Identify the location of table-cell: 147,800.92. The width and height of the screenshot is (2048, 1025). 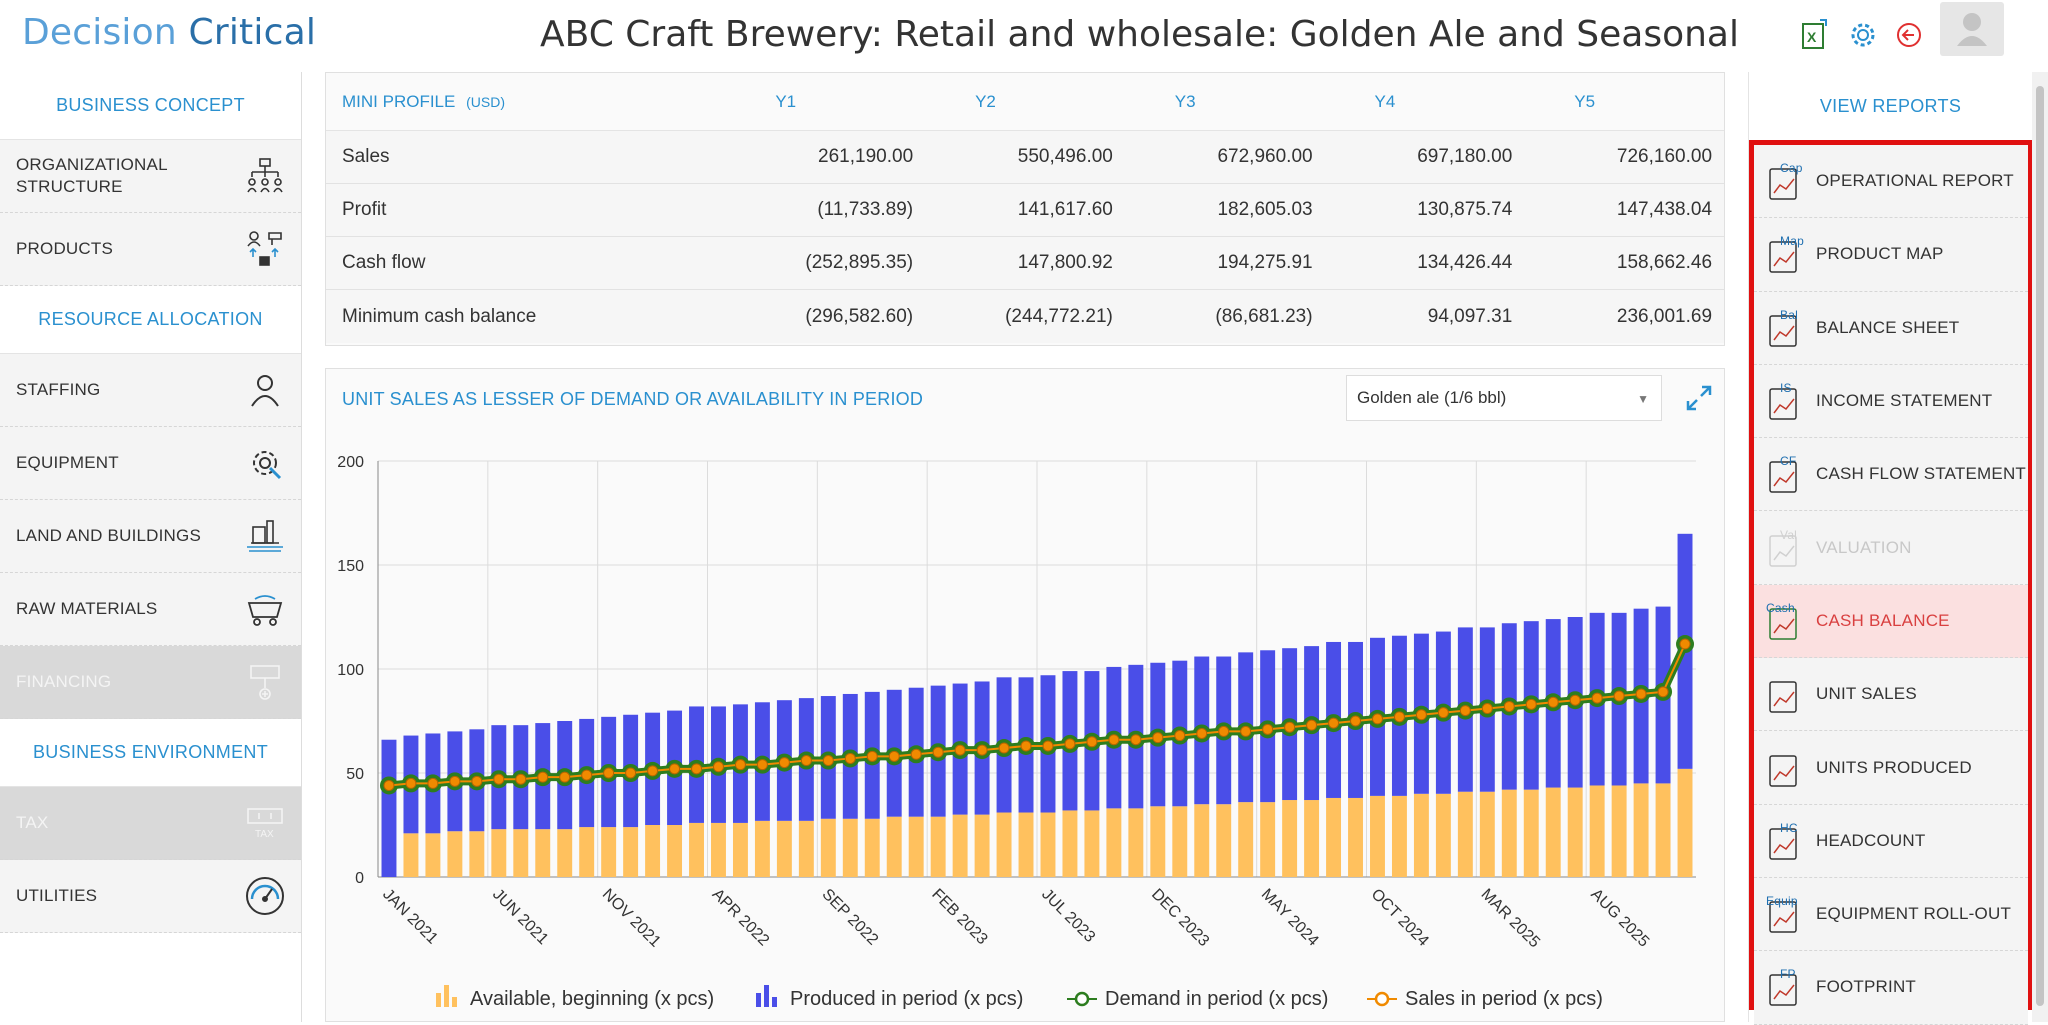
(1065, 262).